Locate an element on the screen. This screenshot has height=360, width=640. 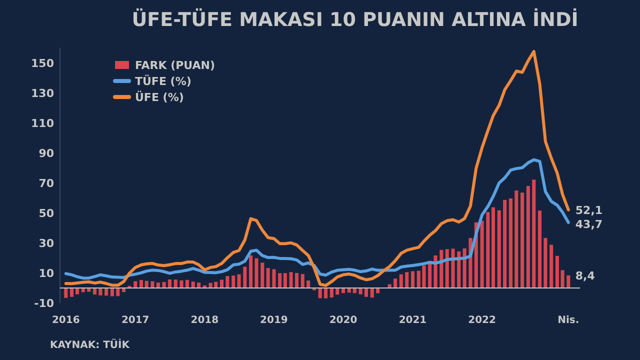
annotation: 52,1 is located at coordinates (589, 210).